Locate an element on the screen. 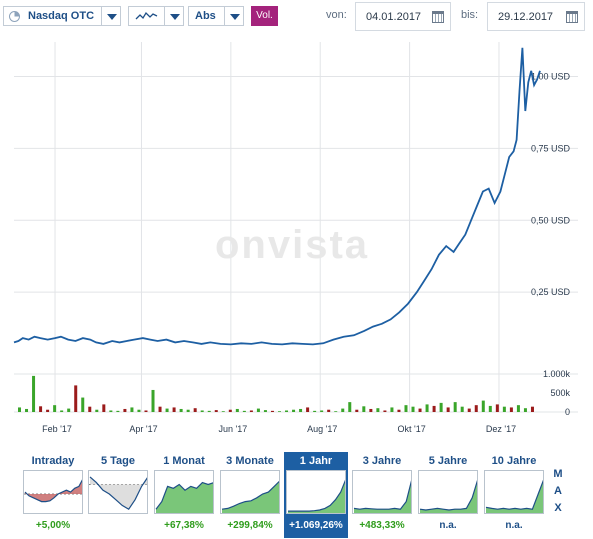 The width and height of the screenshot is (593, 539). scale-label: Abs is located at coordinates (205, 16).